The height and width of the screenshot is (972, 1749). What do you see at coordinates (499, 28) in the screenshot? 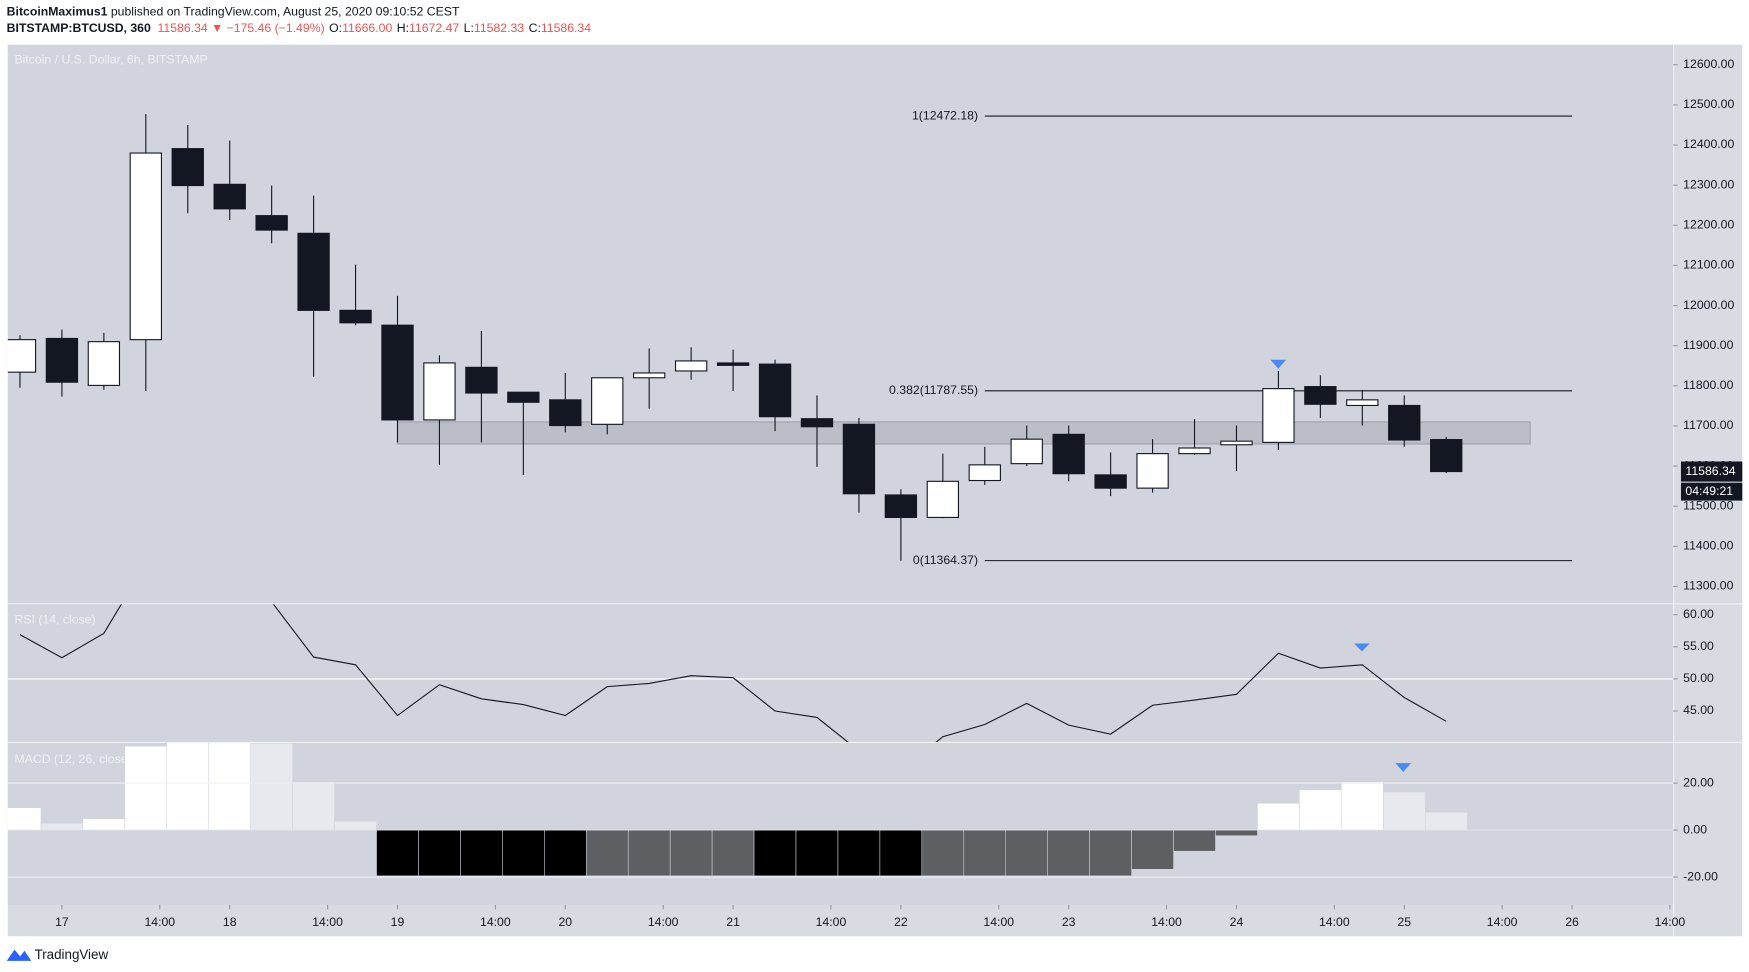
I see `ohlc-value: 11582.33` at bounding box center [499, 28].